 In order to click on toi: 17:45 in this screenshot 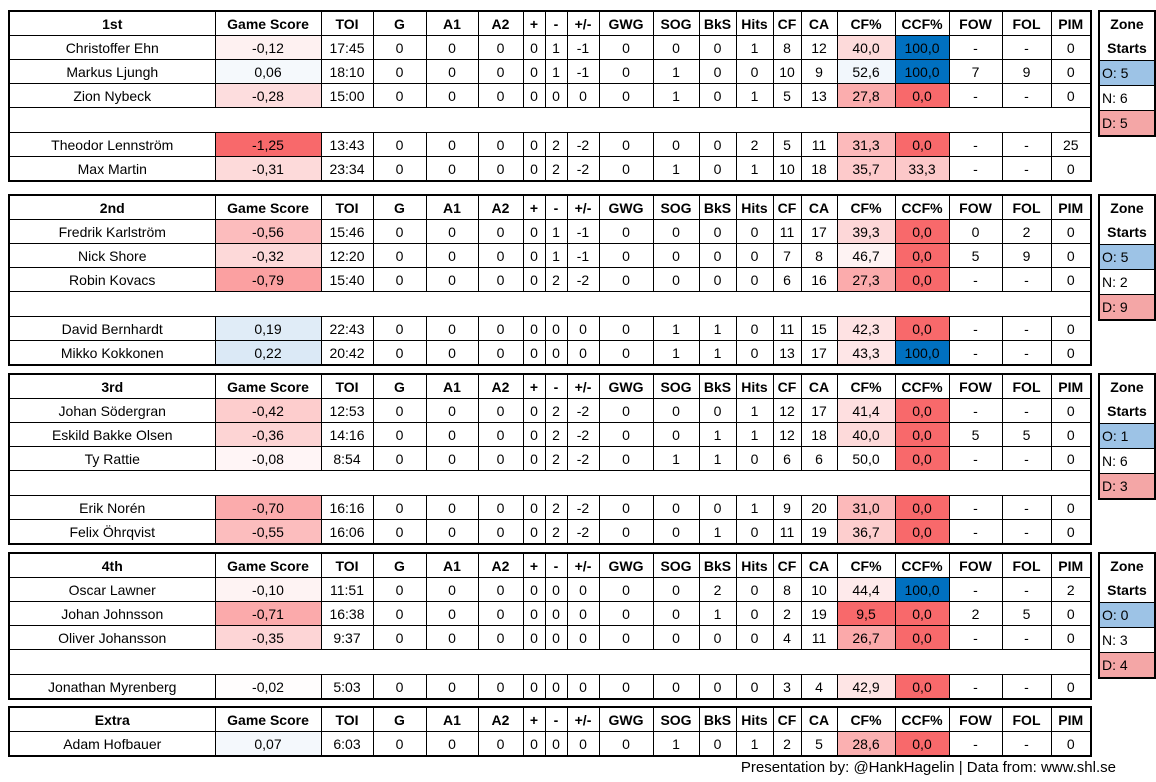, I will do `click(347, 47)`.